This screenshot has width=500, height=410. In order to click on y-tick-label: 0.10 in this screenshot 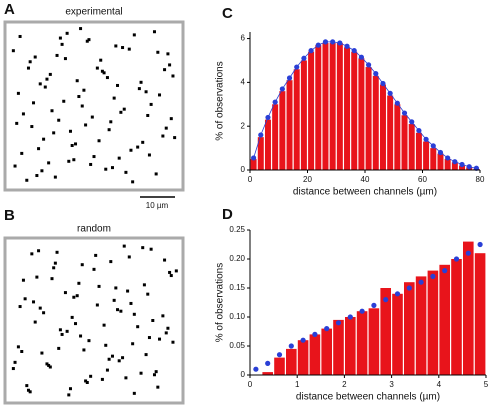, I will do `click(237, 316)`.